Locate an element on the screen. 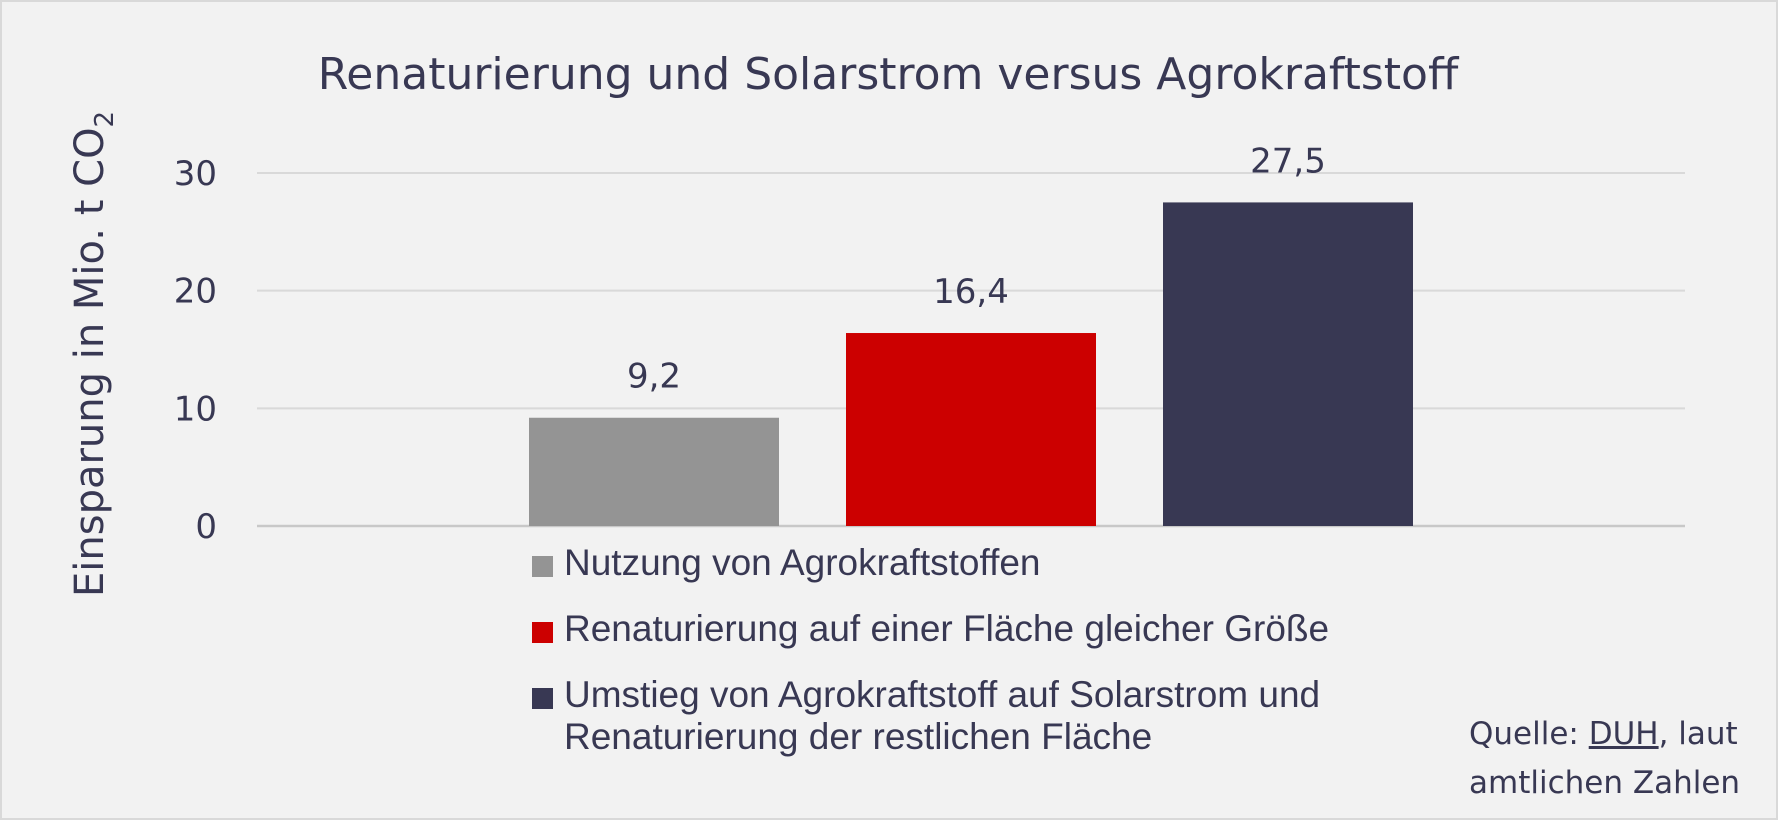 The image size is (1778, 820). legend-item: Nutzung von Agrokraftstoffen is located at coordinates (998, 563).